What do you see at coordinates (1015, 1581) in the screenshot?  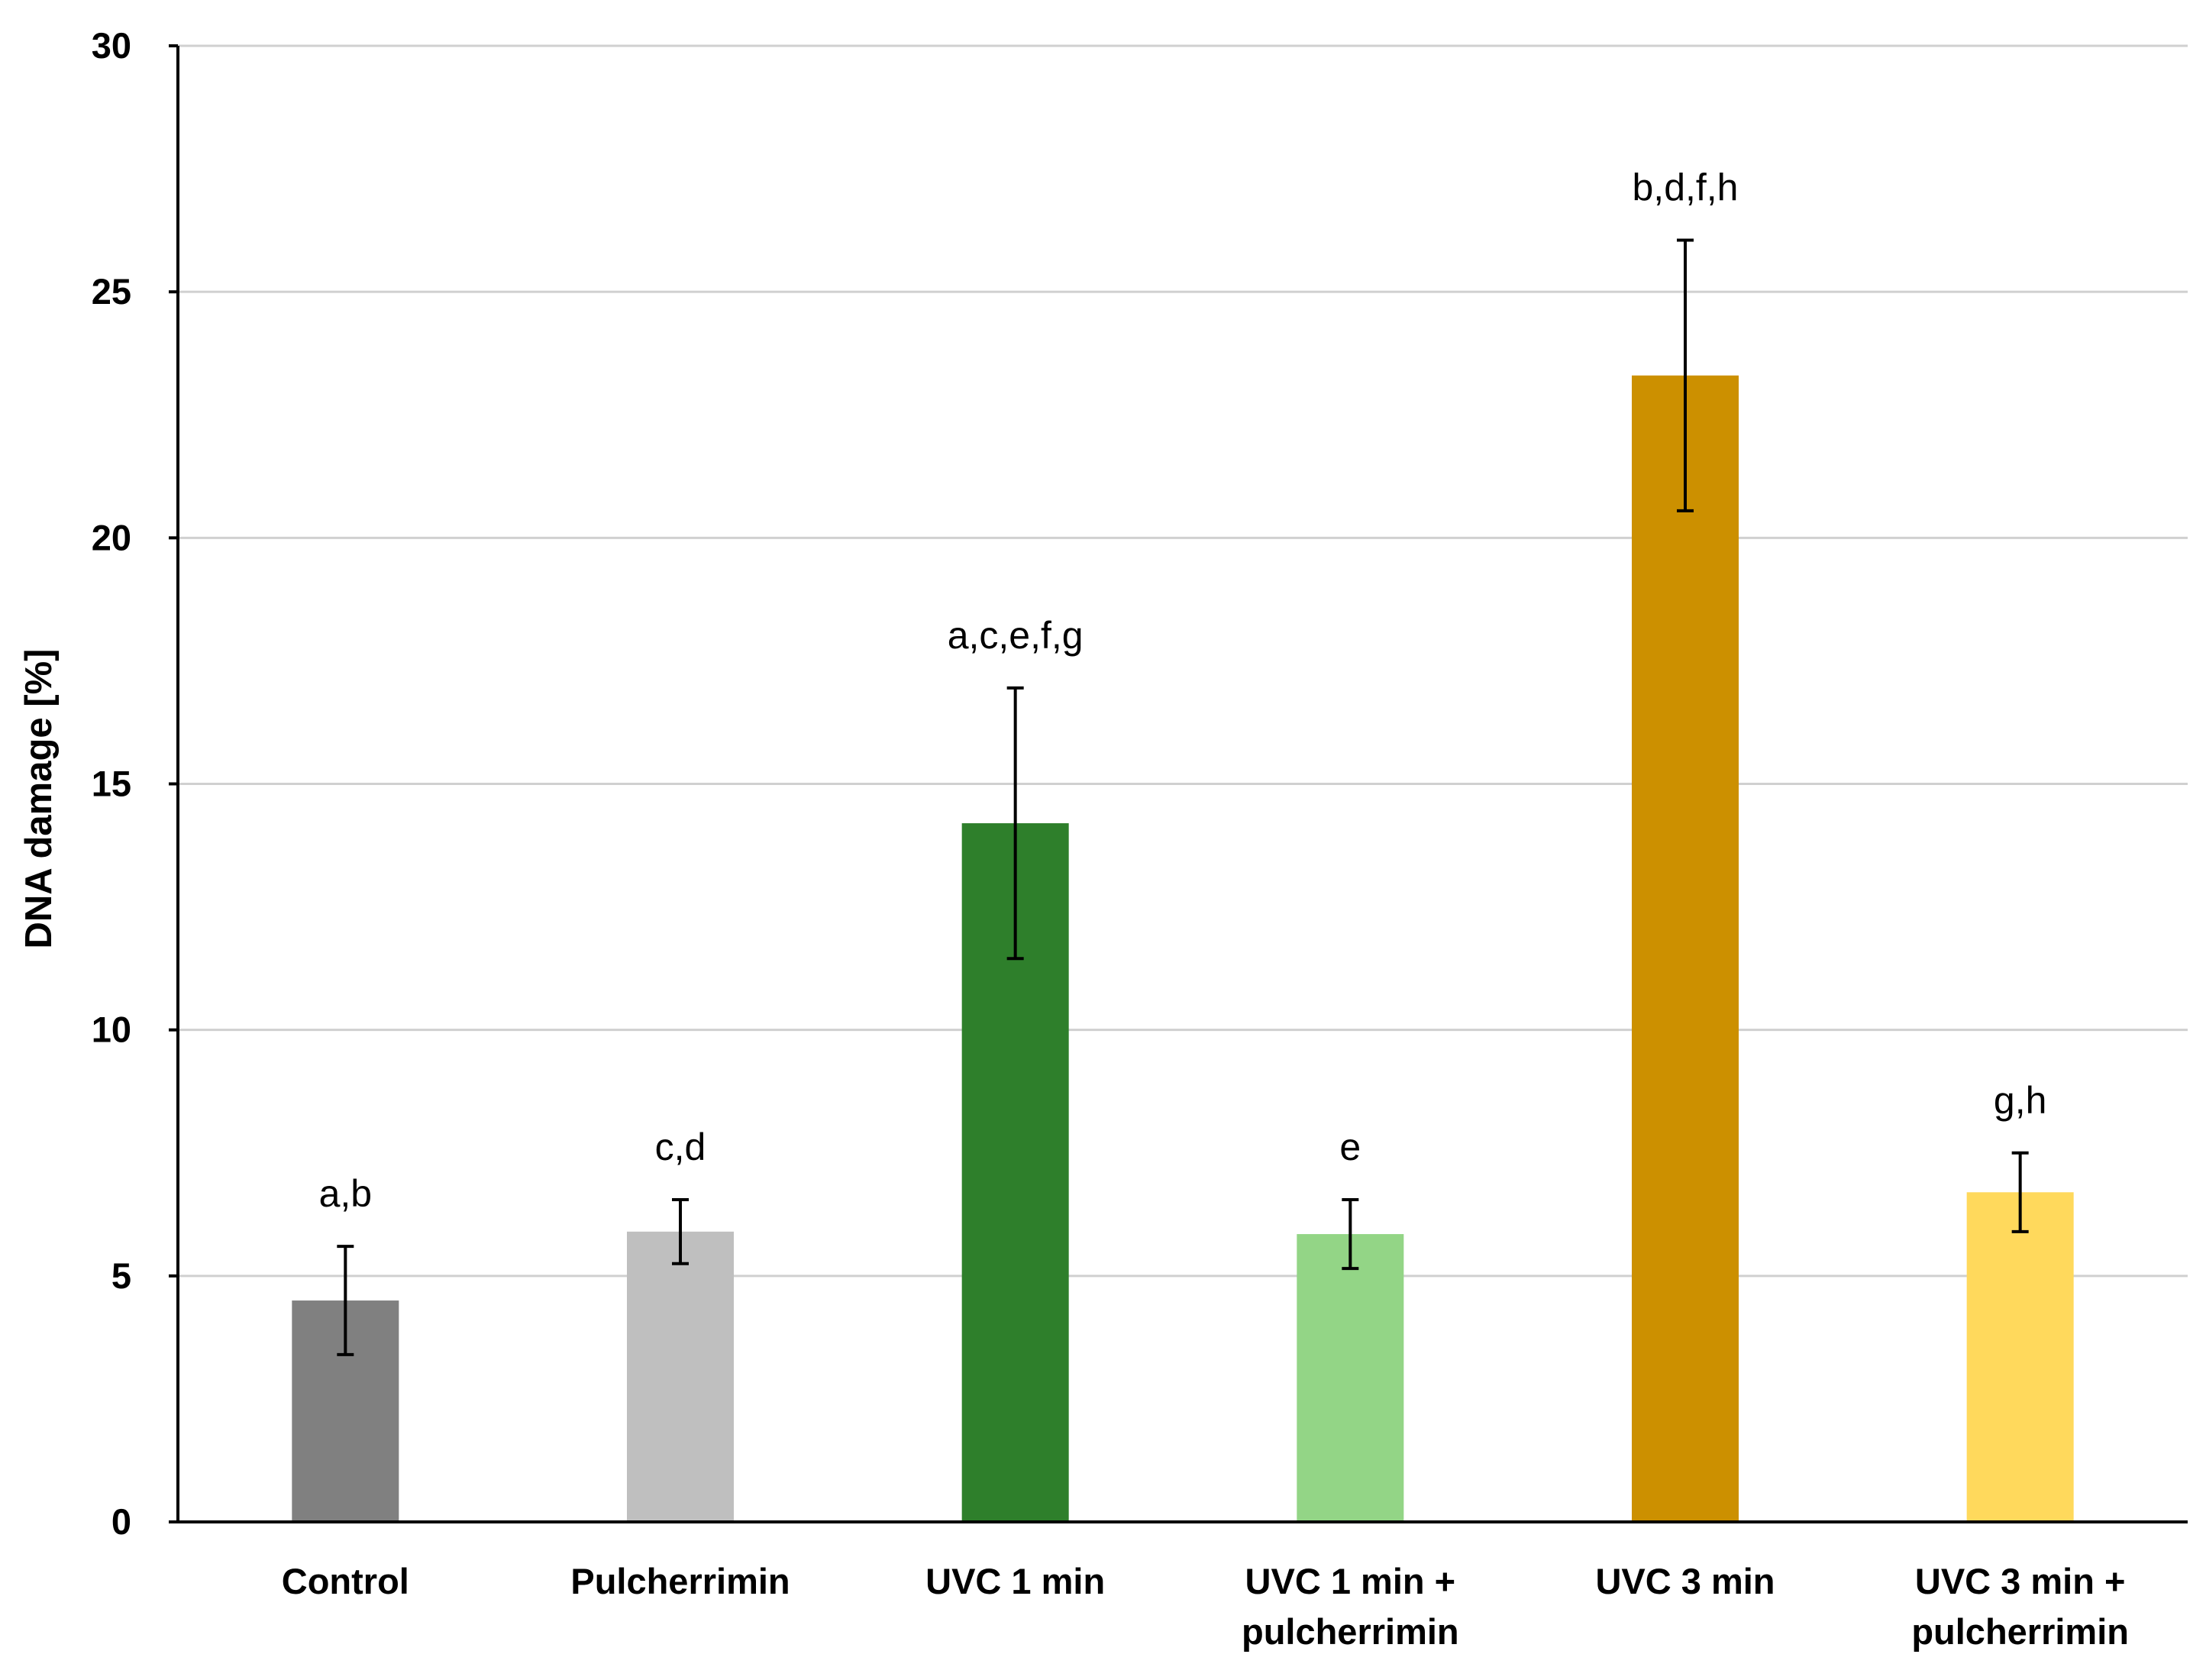 I see `x-category-label: UVC 1 min` at bounding box center [1015, 1581].